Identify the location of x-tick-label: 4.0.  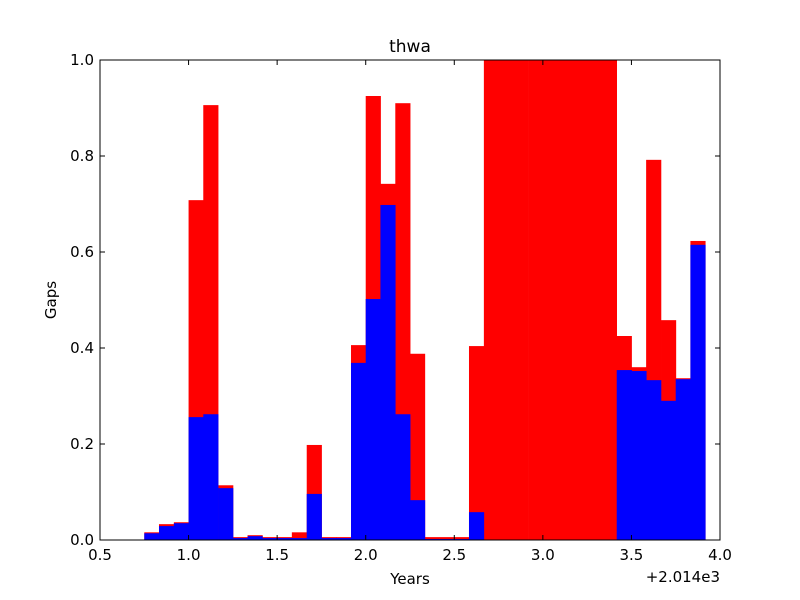
(720, 555).